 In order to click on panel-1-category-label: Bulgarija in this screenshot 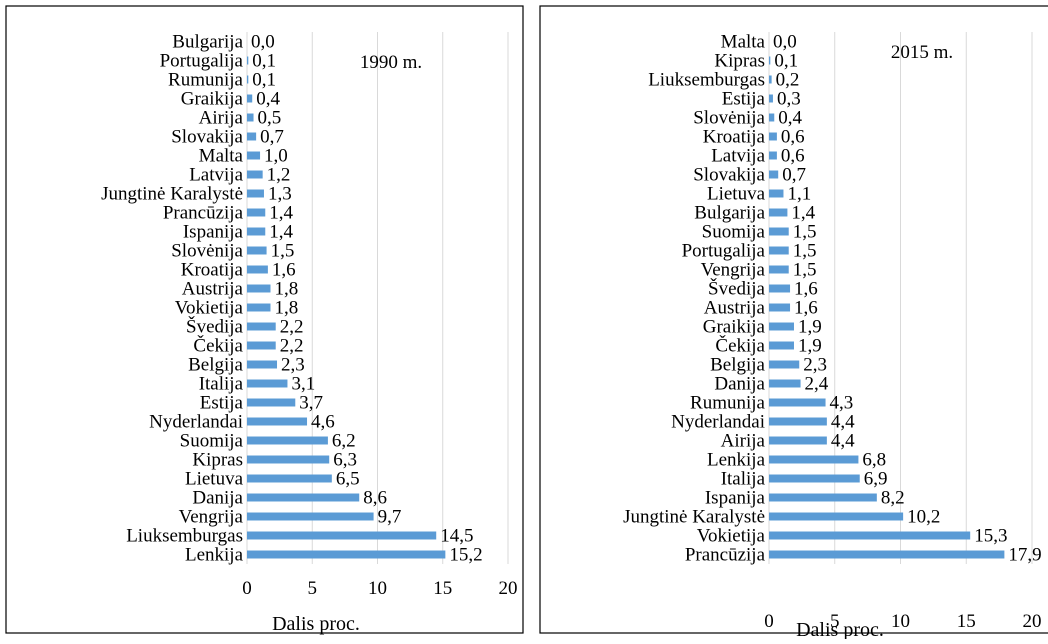, I will do `click(207, 42)`.